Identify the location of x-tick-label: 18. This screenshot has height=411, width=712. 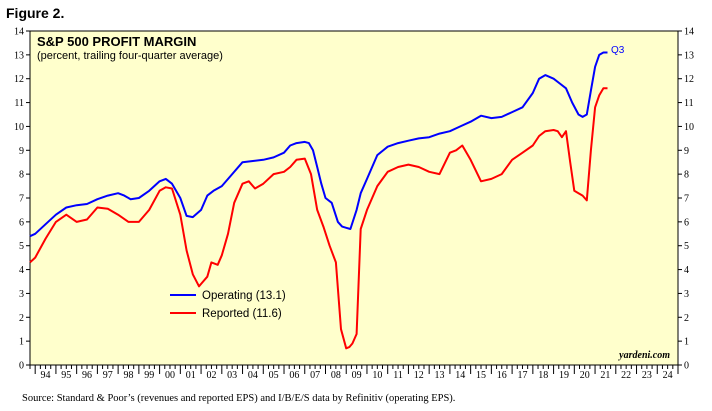
(543, 375).